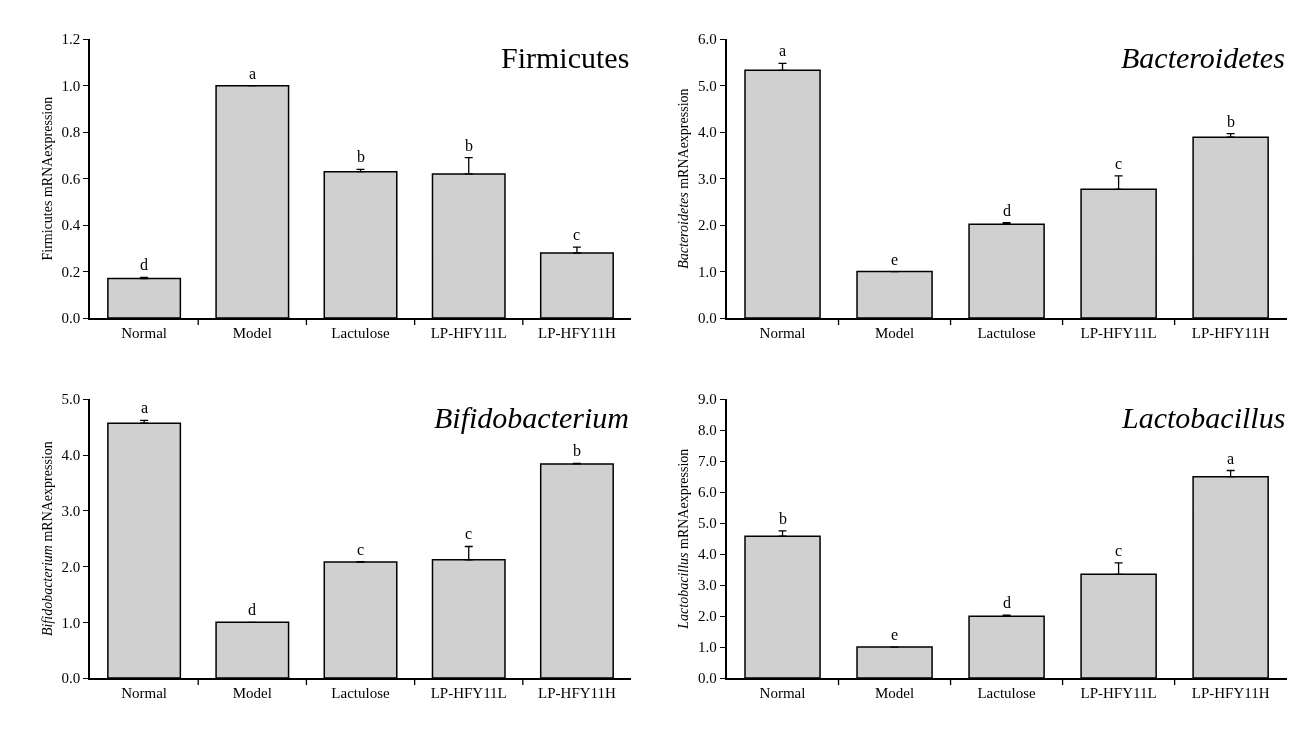 Image resolution: width=1303 pixels, height=742 pixels. Describe the element at coordinates (1203, 417) in the screenshot. I see `chart-title: Lactobacillus` at that location.